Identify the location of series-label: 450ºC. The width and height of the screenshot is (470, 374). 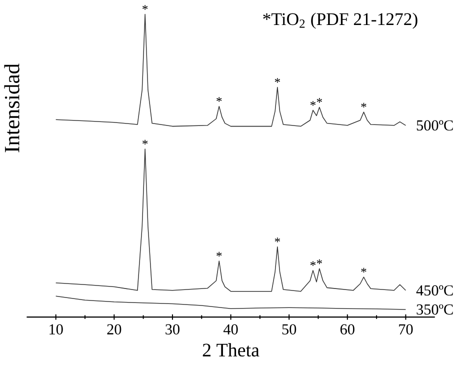
(434, 290).